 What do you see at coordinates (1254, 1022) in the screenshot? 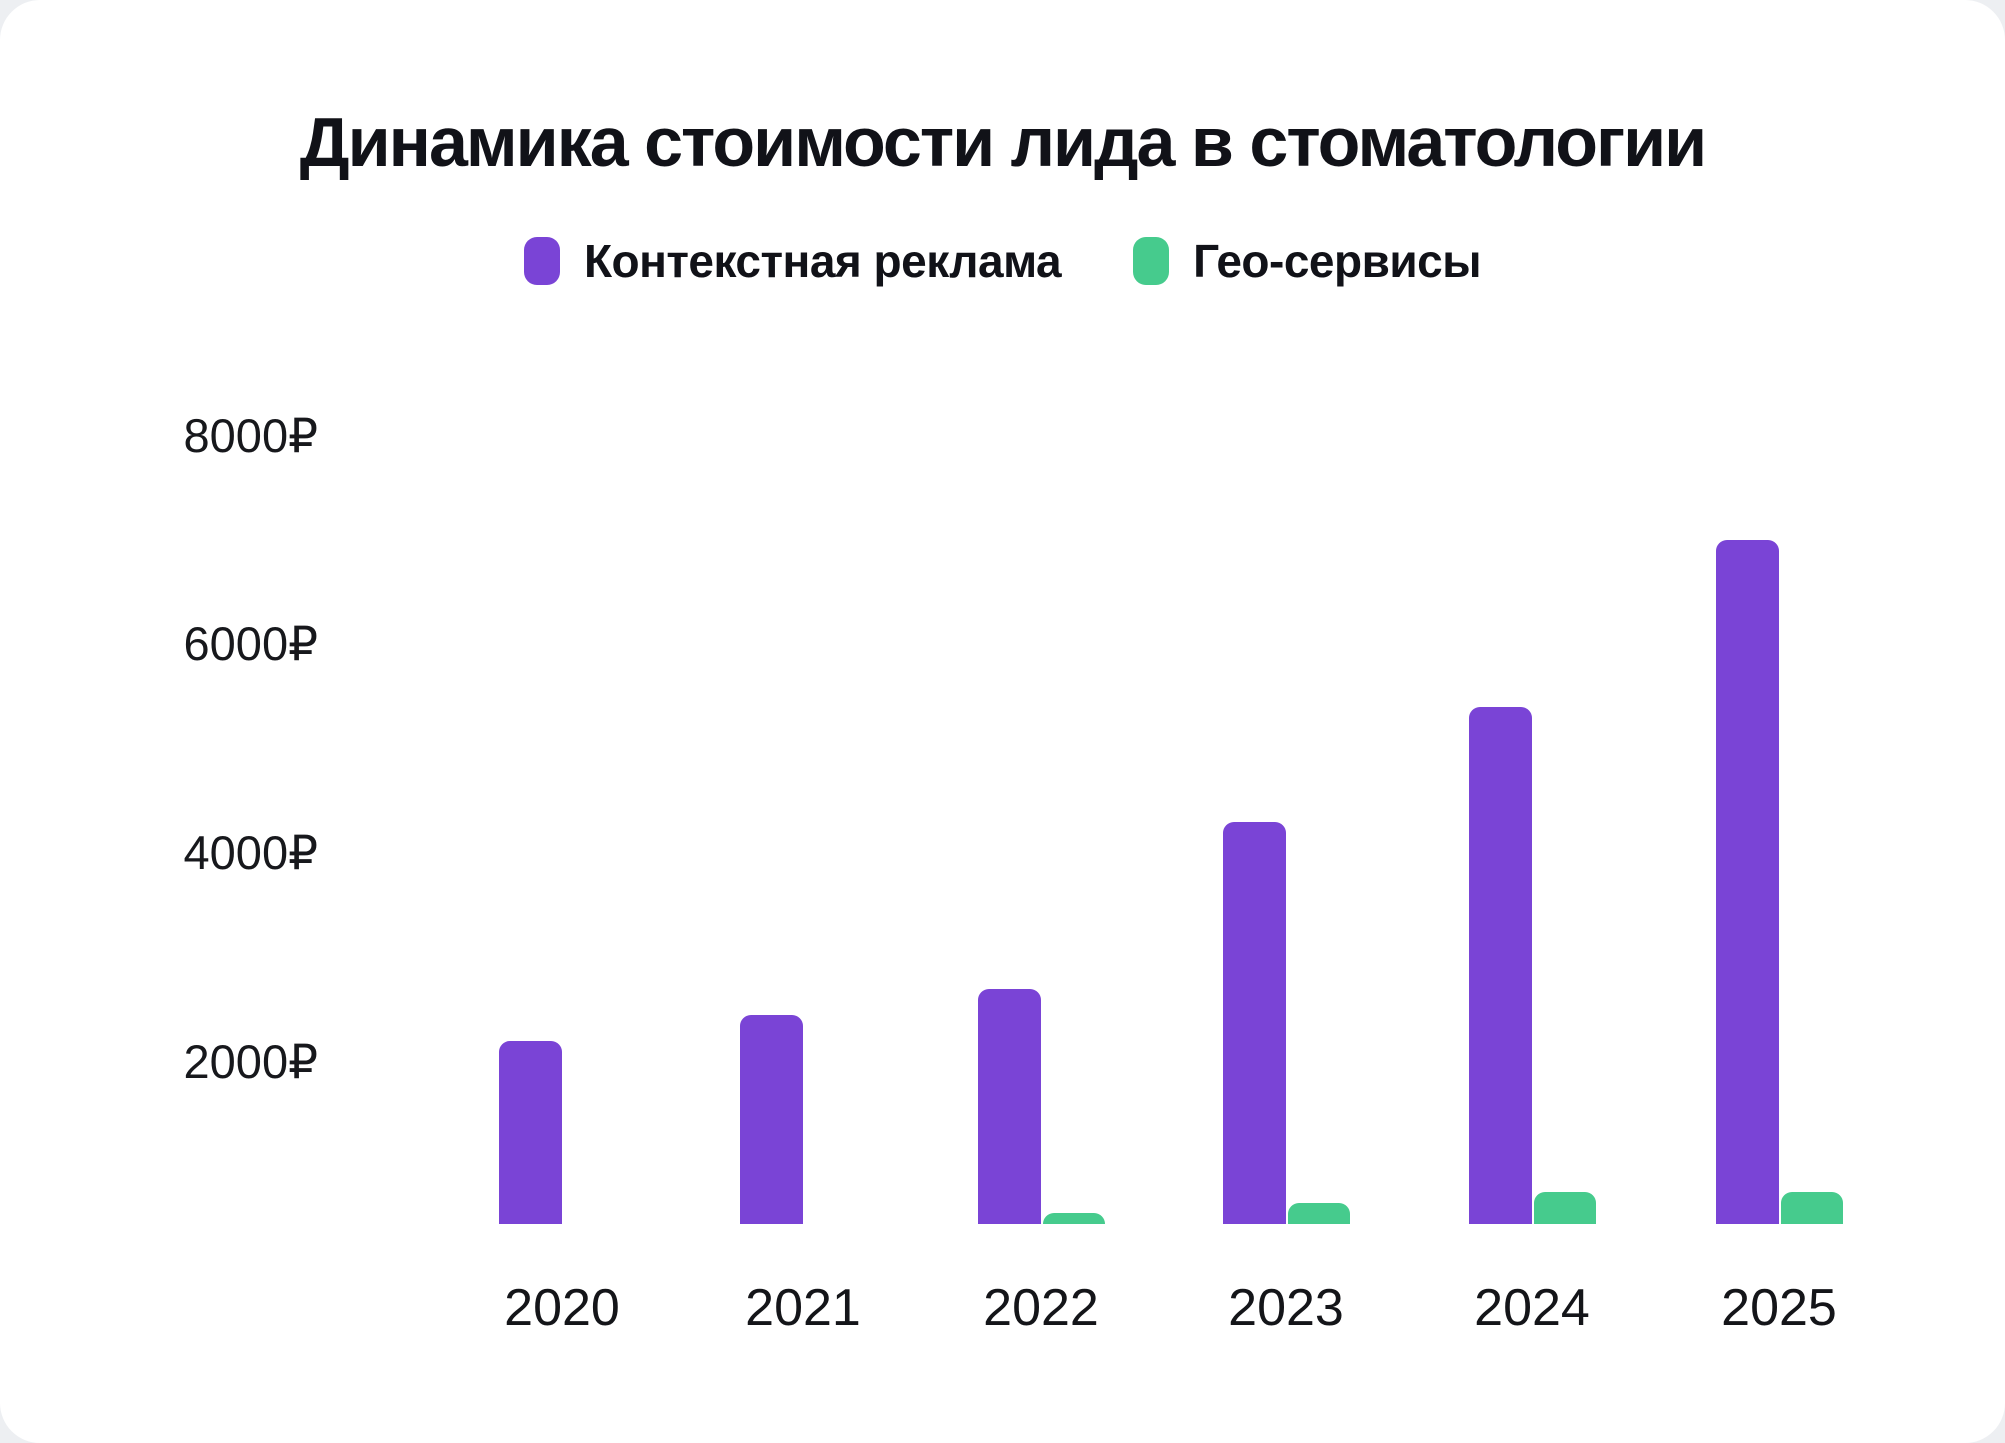
I see `bar-context-ads-2023` at bounding box center [1254, 1022].